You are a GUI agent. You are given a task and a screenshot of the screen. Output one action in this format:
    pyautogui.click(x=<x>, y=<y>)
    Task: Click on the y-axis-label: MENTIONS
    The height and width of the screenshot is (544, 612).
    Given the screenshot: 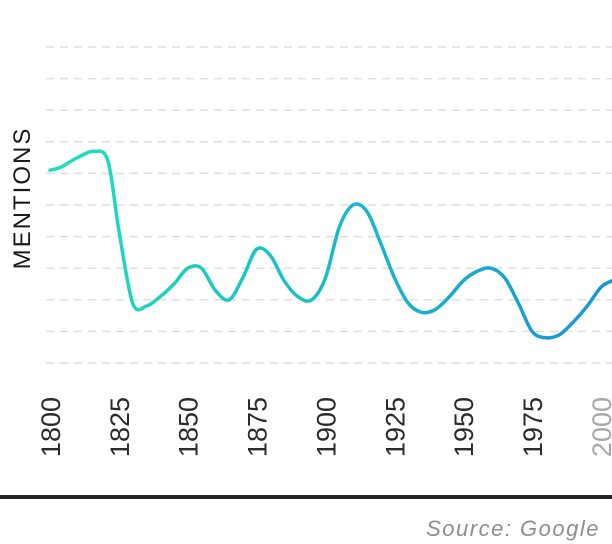 What is the action you would take?
    pyautogui.click(x=22, y=198)
    